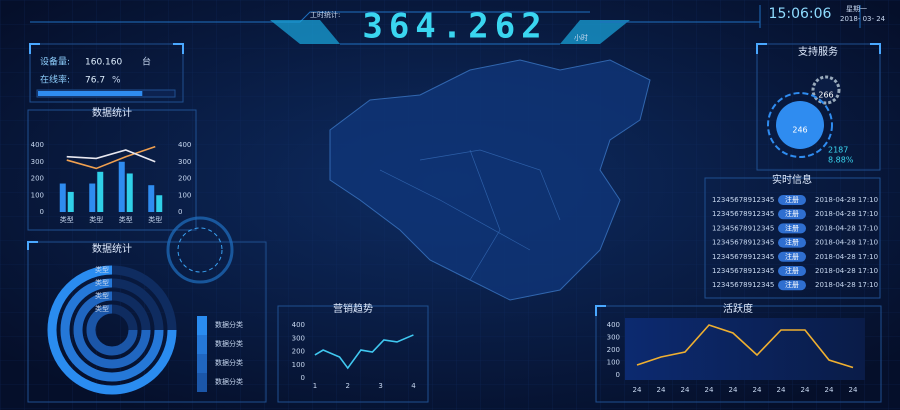 The image size is (900, 410). I want to click on weekday: 星期一, so click(856, 9).